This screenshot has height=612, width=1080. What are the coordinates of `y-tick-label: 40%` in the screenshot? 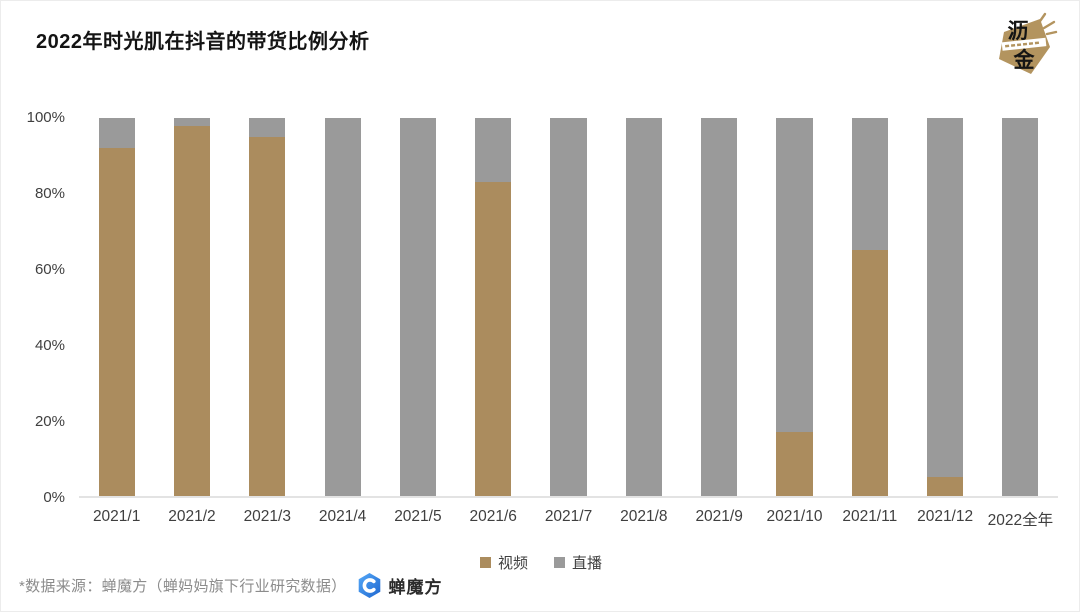 It's located at (49, 345).